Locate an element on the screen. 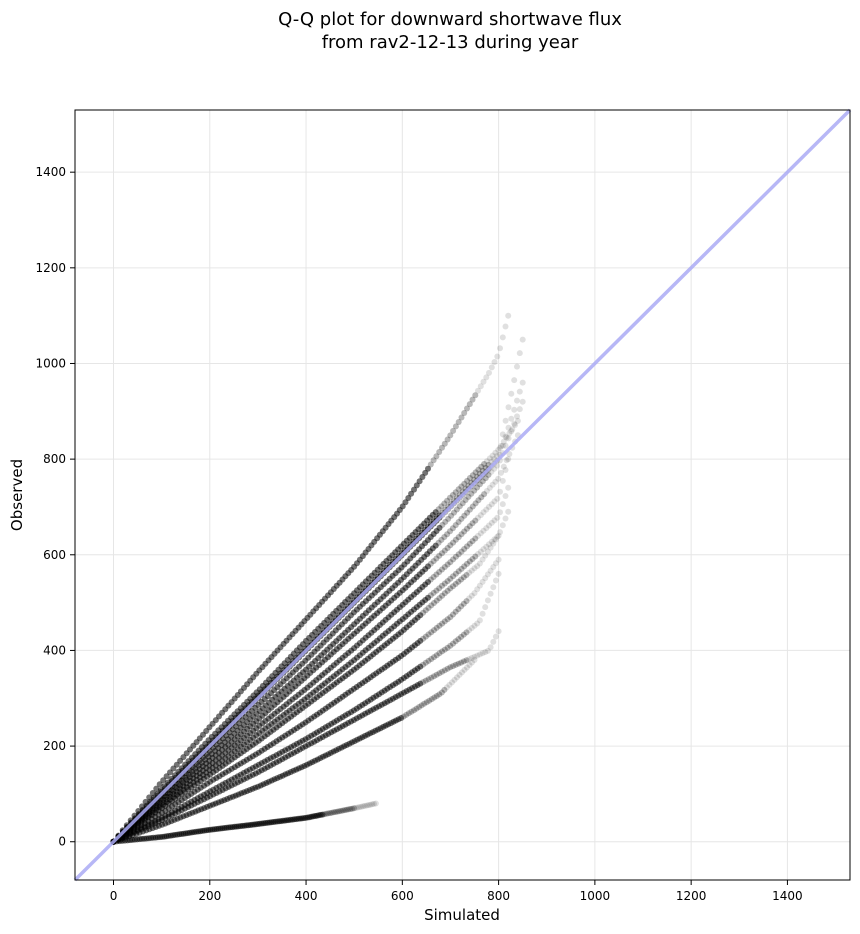 The height and width of the screenshot is (934, 860). y-tick-label: 0 is located at coordinates (62, 842).